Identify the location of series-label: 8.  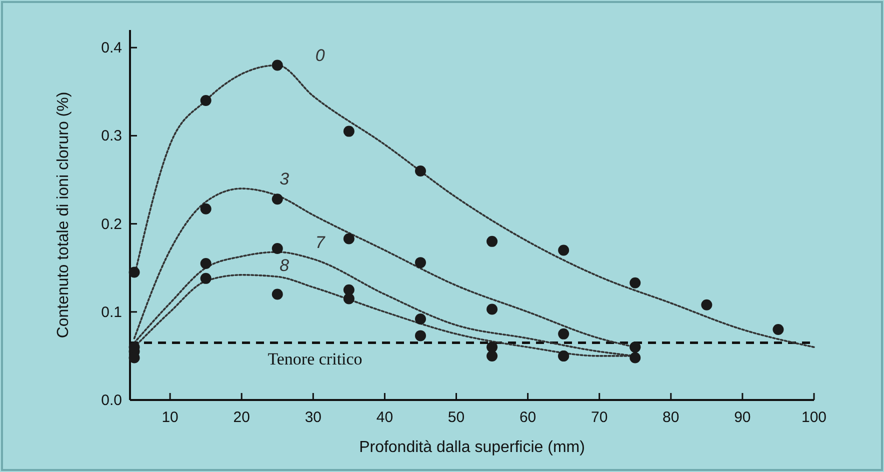
(285, 265).